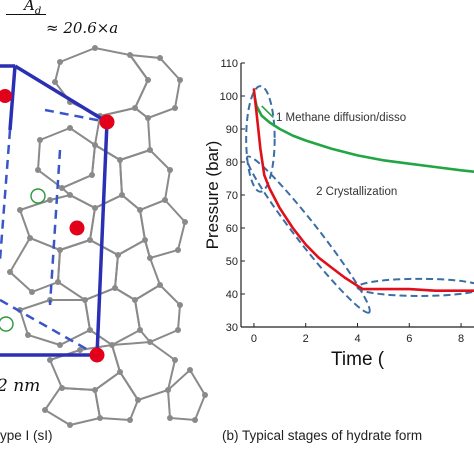 The width and height of the screenshot is (474, 474). What do you see at coordinates (23, 260) in the screenshot?
I see `green-guest-atoms` at bounding box center [23, 260].